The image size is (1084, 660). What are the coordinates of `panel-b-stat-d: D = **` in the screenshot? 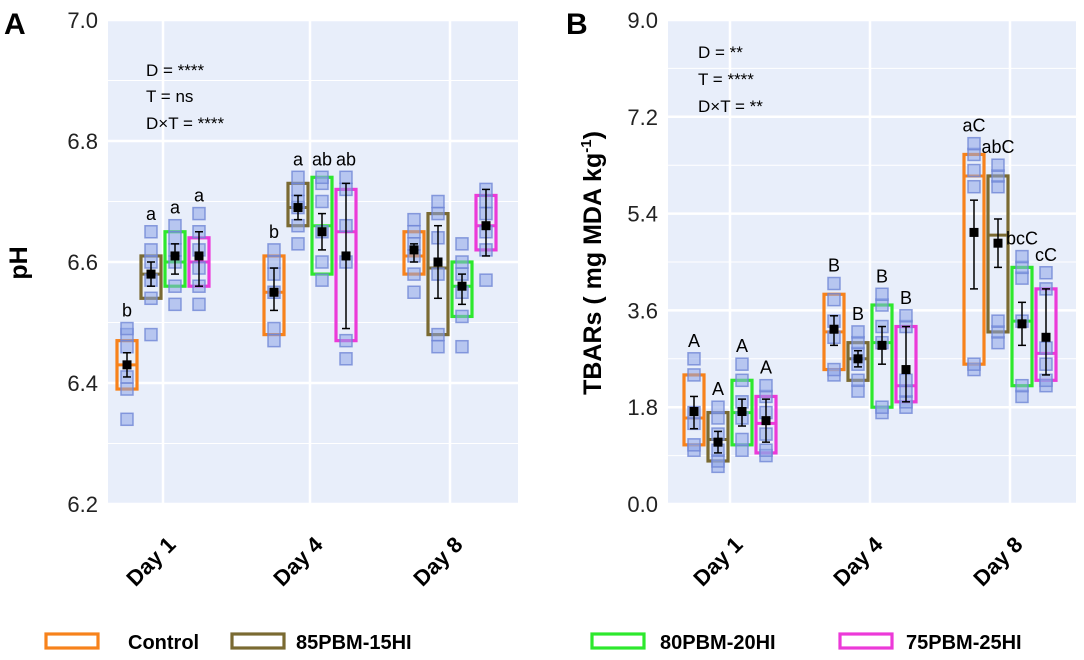 It's located at (720, 52).